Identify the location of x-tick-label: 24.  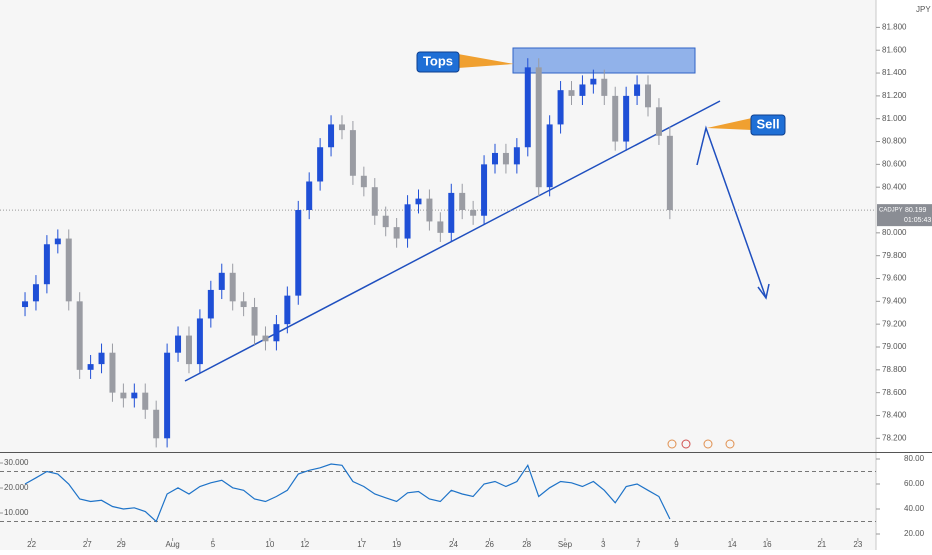
(453, 544).